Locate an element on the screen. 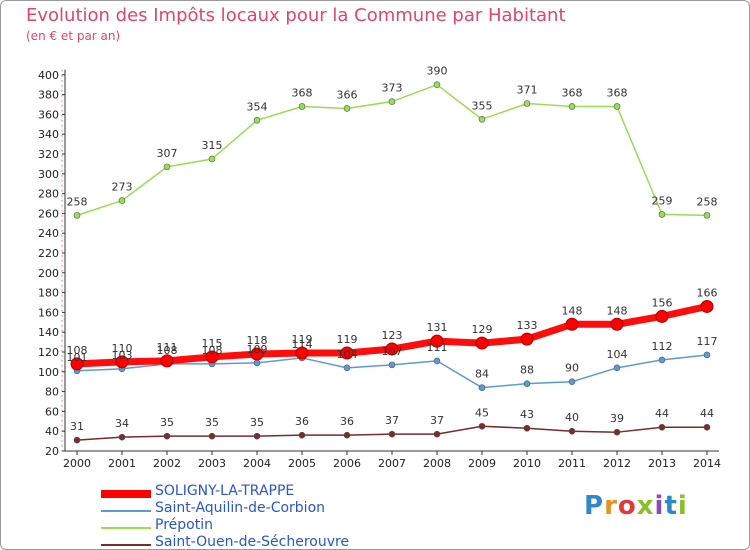  data-label: 115 is located at coordinates (212, 343).